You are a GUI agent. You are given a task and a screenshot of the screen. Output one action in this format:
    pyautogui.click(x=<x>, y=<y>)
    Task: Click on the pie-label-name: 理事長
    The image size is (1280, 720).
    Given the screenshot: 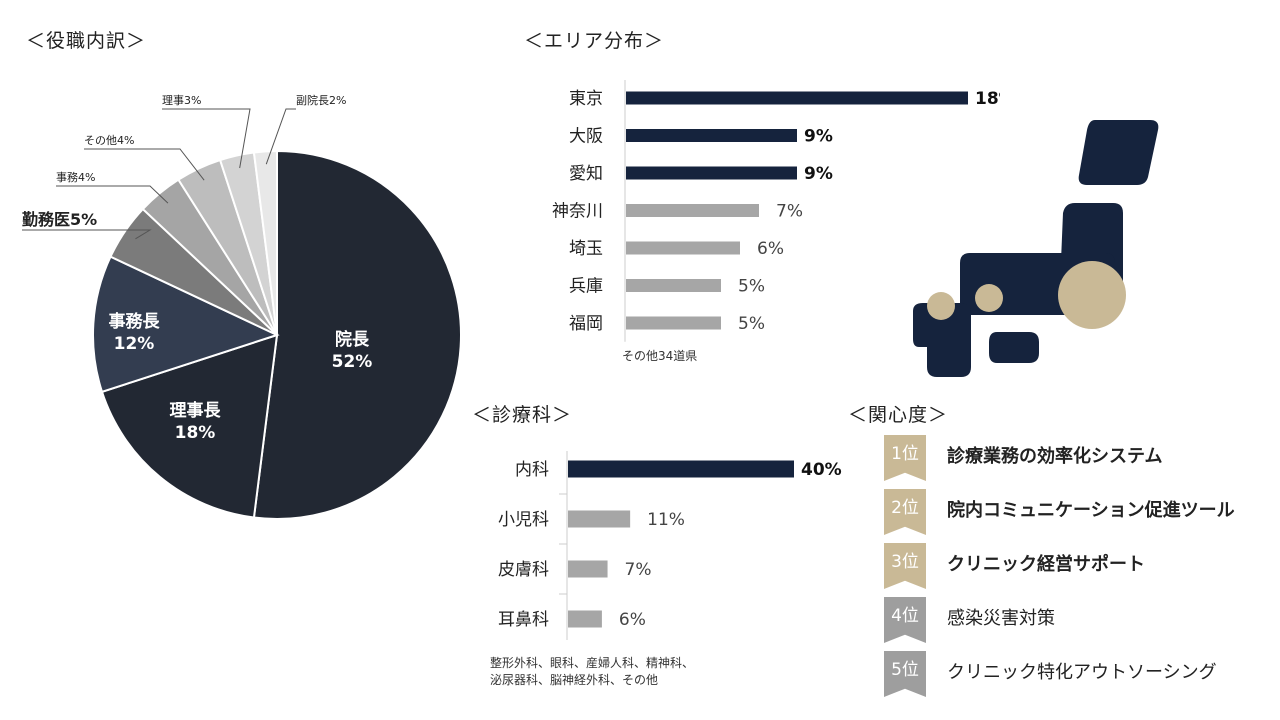 What is the action you would take?
    pyautogui.click(x=196, y=411)
    